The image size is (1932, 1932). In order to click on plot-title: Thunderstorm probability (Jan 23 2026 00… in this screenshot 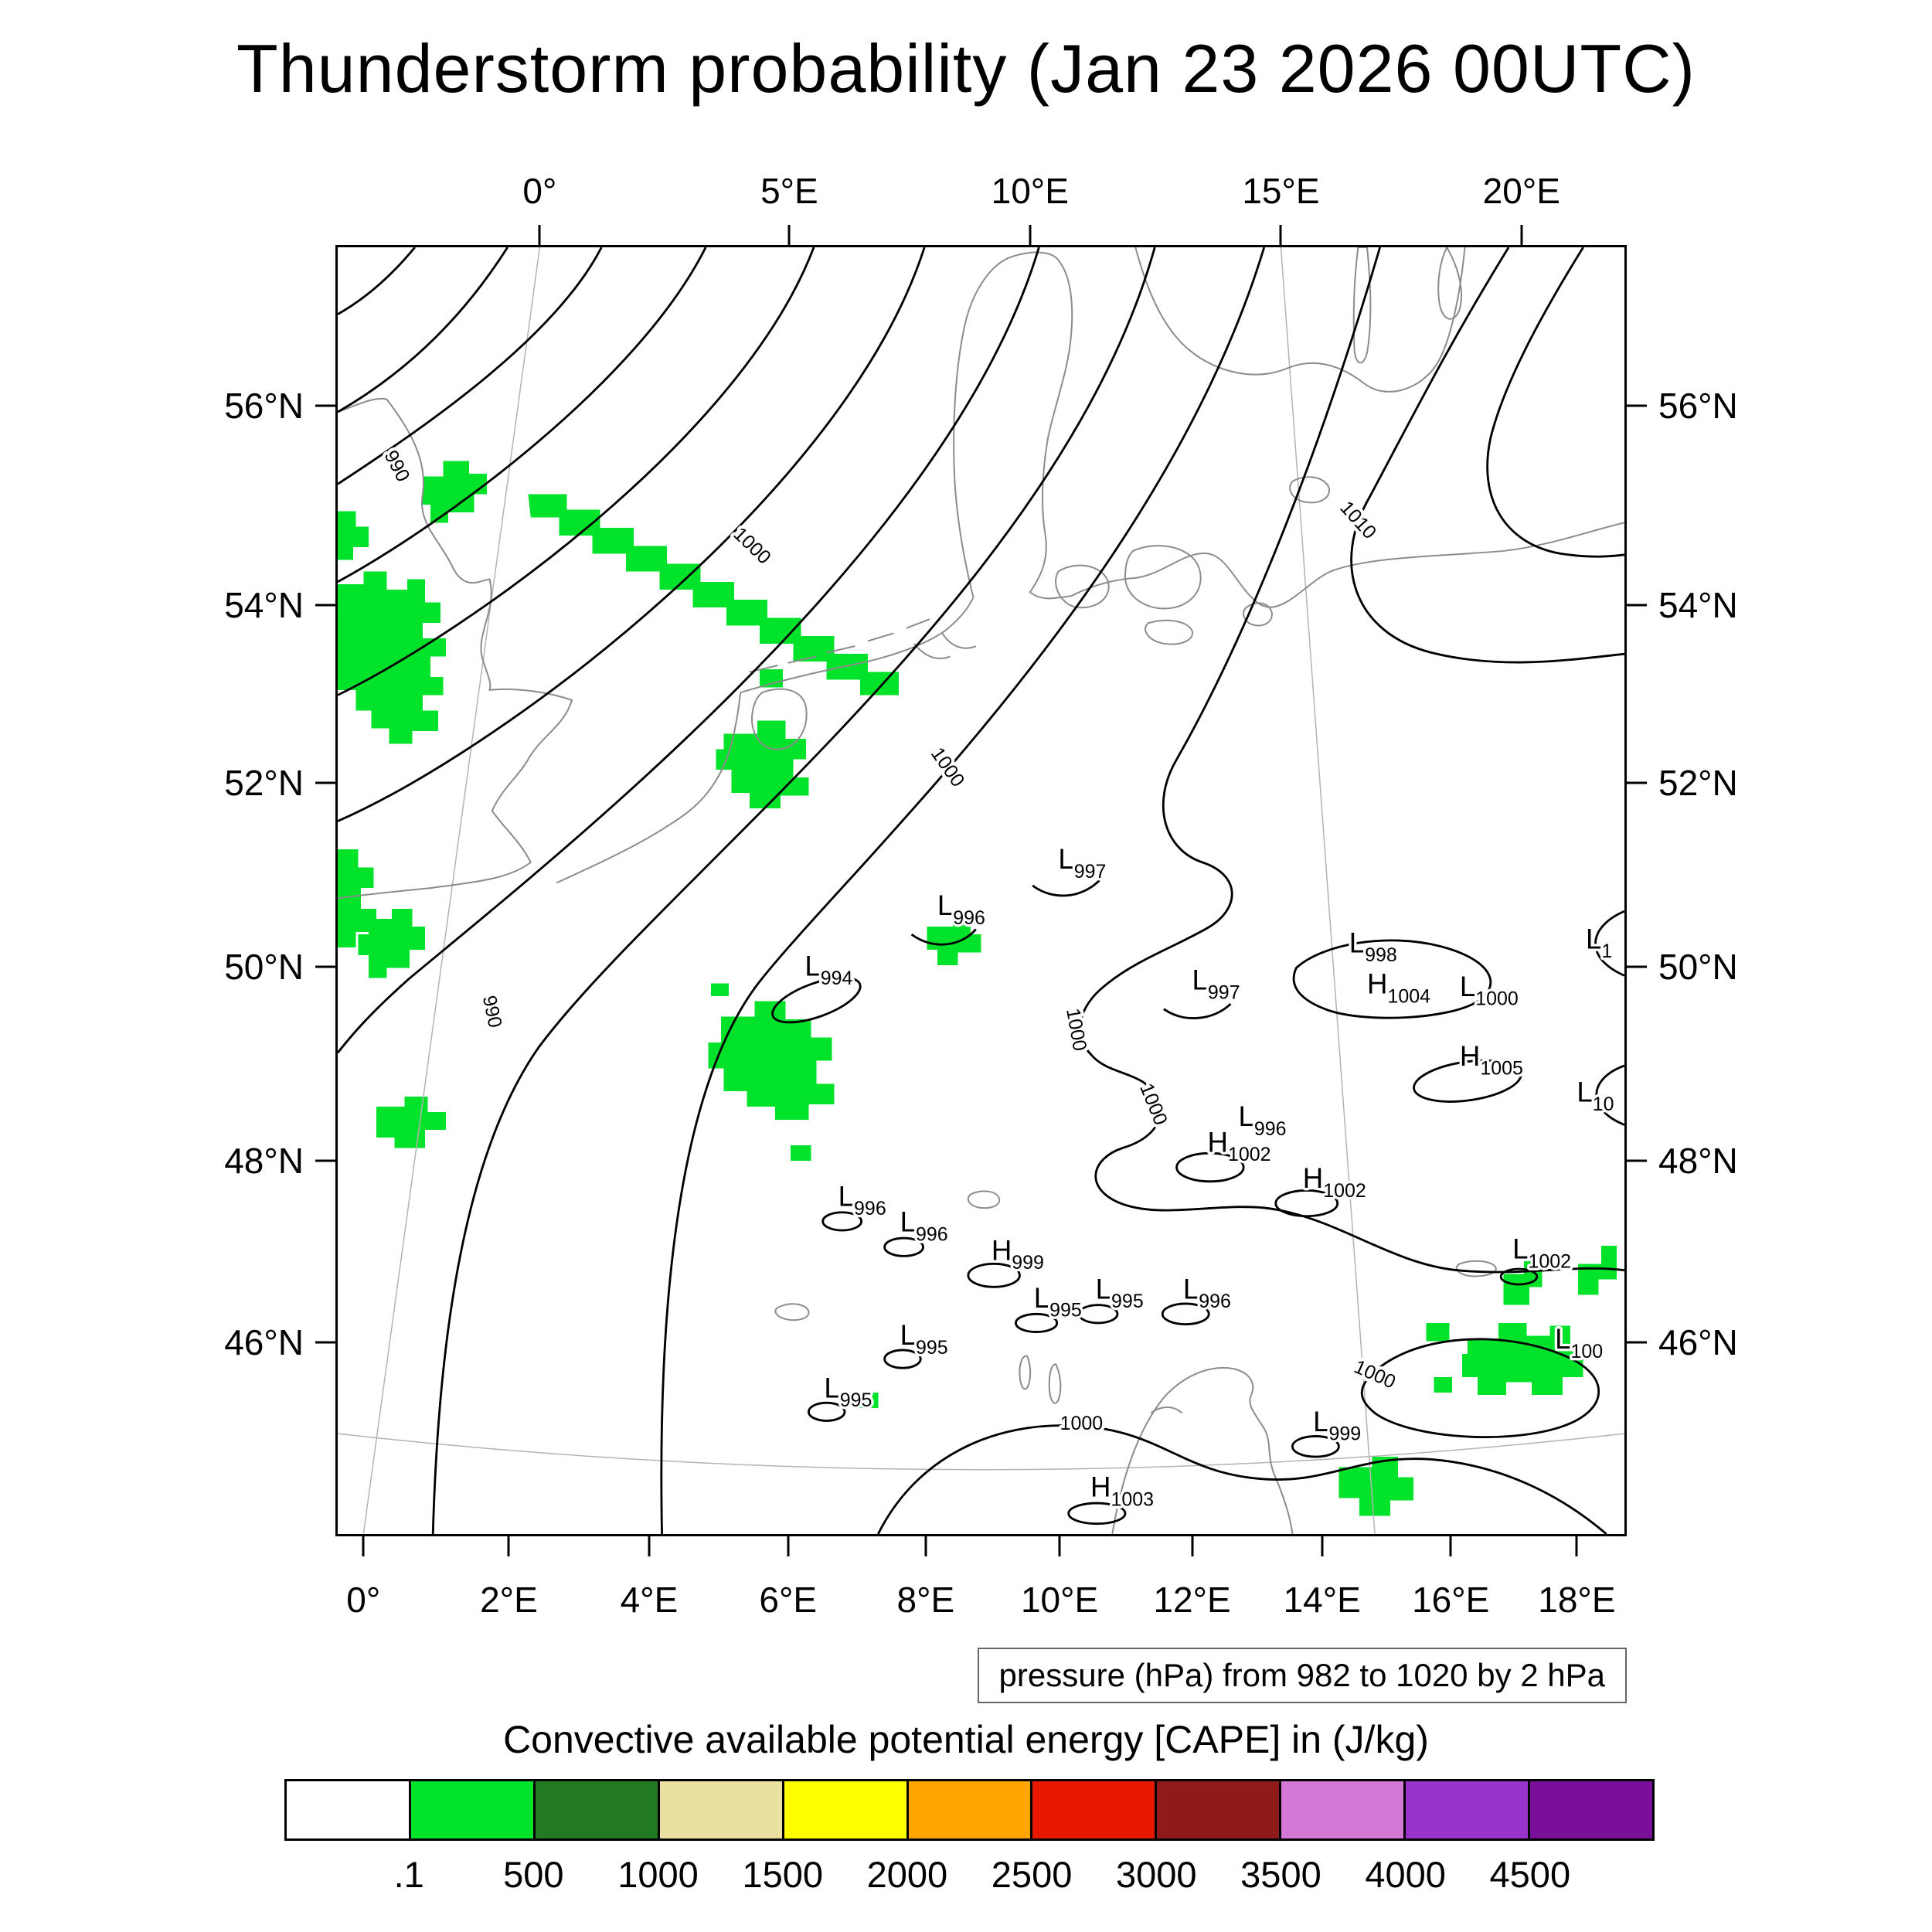, I will do `click(966, 68)`.